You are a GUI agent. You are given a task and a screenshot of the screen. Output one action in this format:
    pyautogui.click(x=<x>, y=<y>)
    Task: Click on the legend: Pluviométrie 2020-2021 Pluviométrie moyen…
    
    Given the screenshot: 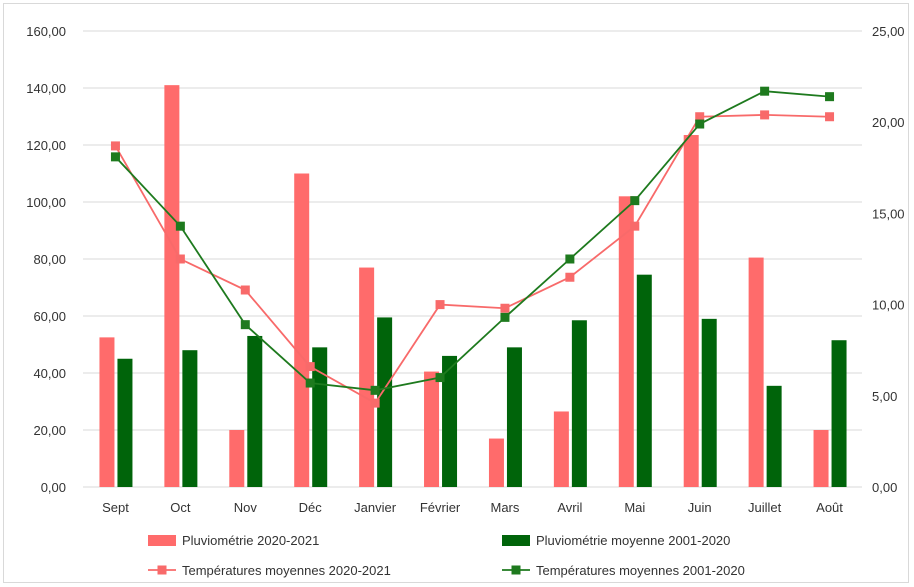 What is the action you would take?
    pyautogui.click(x=446, y=555)
    